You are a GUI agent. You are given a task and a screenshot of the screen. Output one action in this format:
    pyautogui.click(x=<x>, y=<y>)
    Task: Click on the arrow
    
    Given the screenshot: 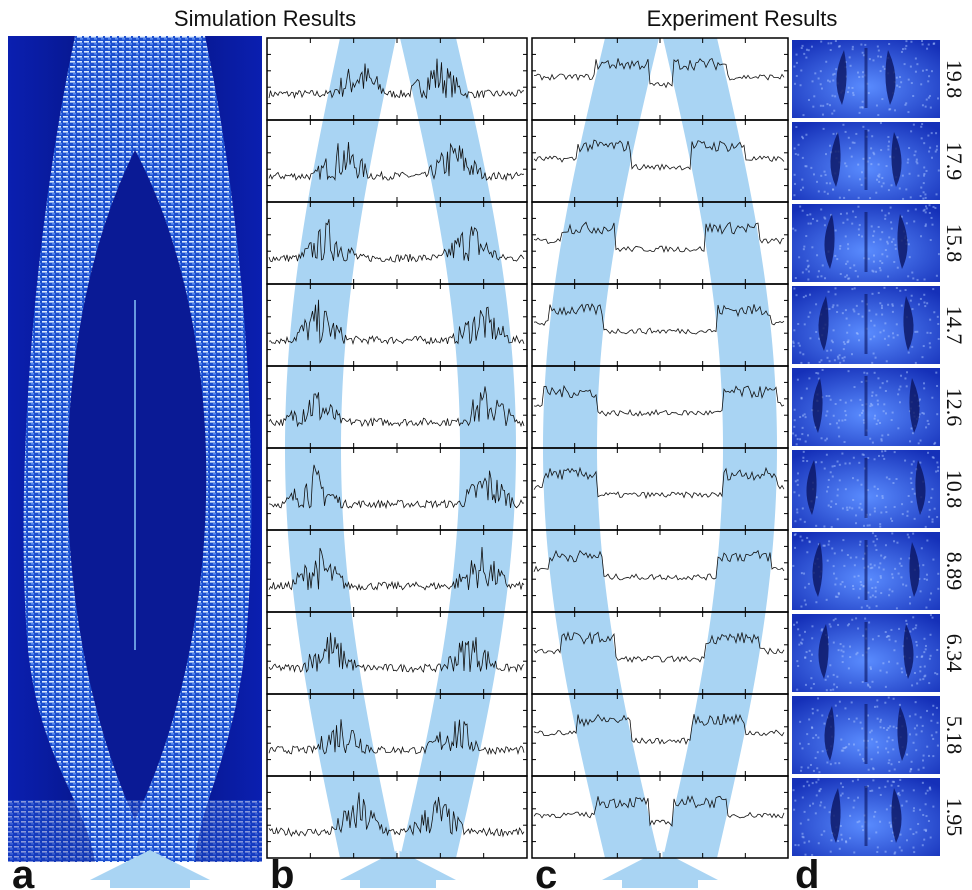 What is the action you would take?
    pyautogui.click(x=398, y=869)
    